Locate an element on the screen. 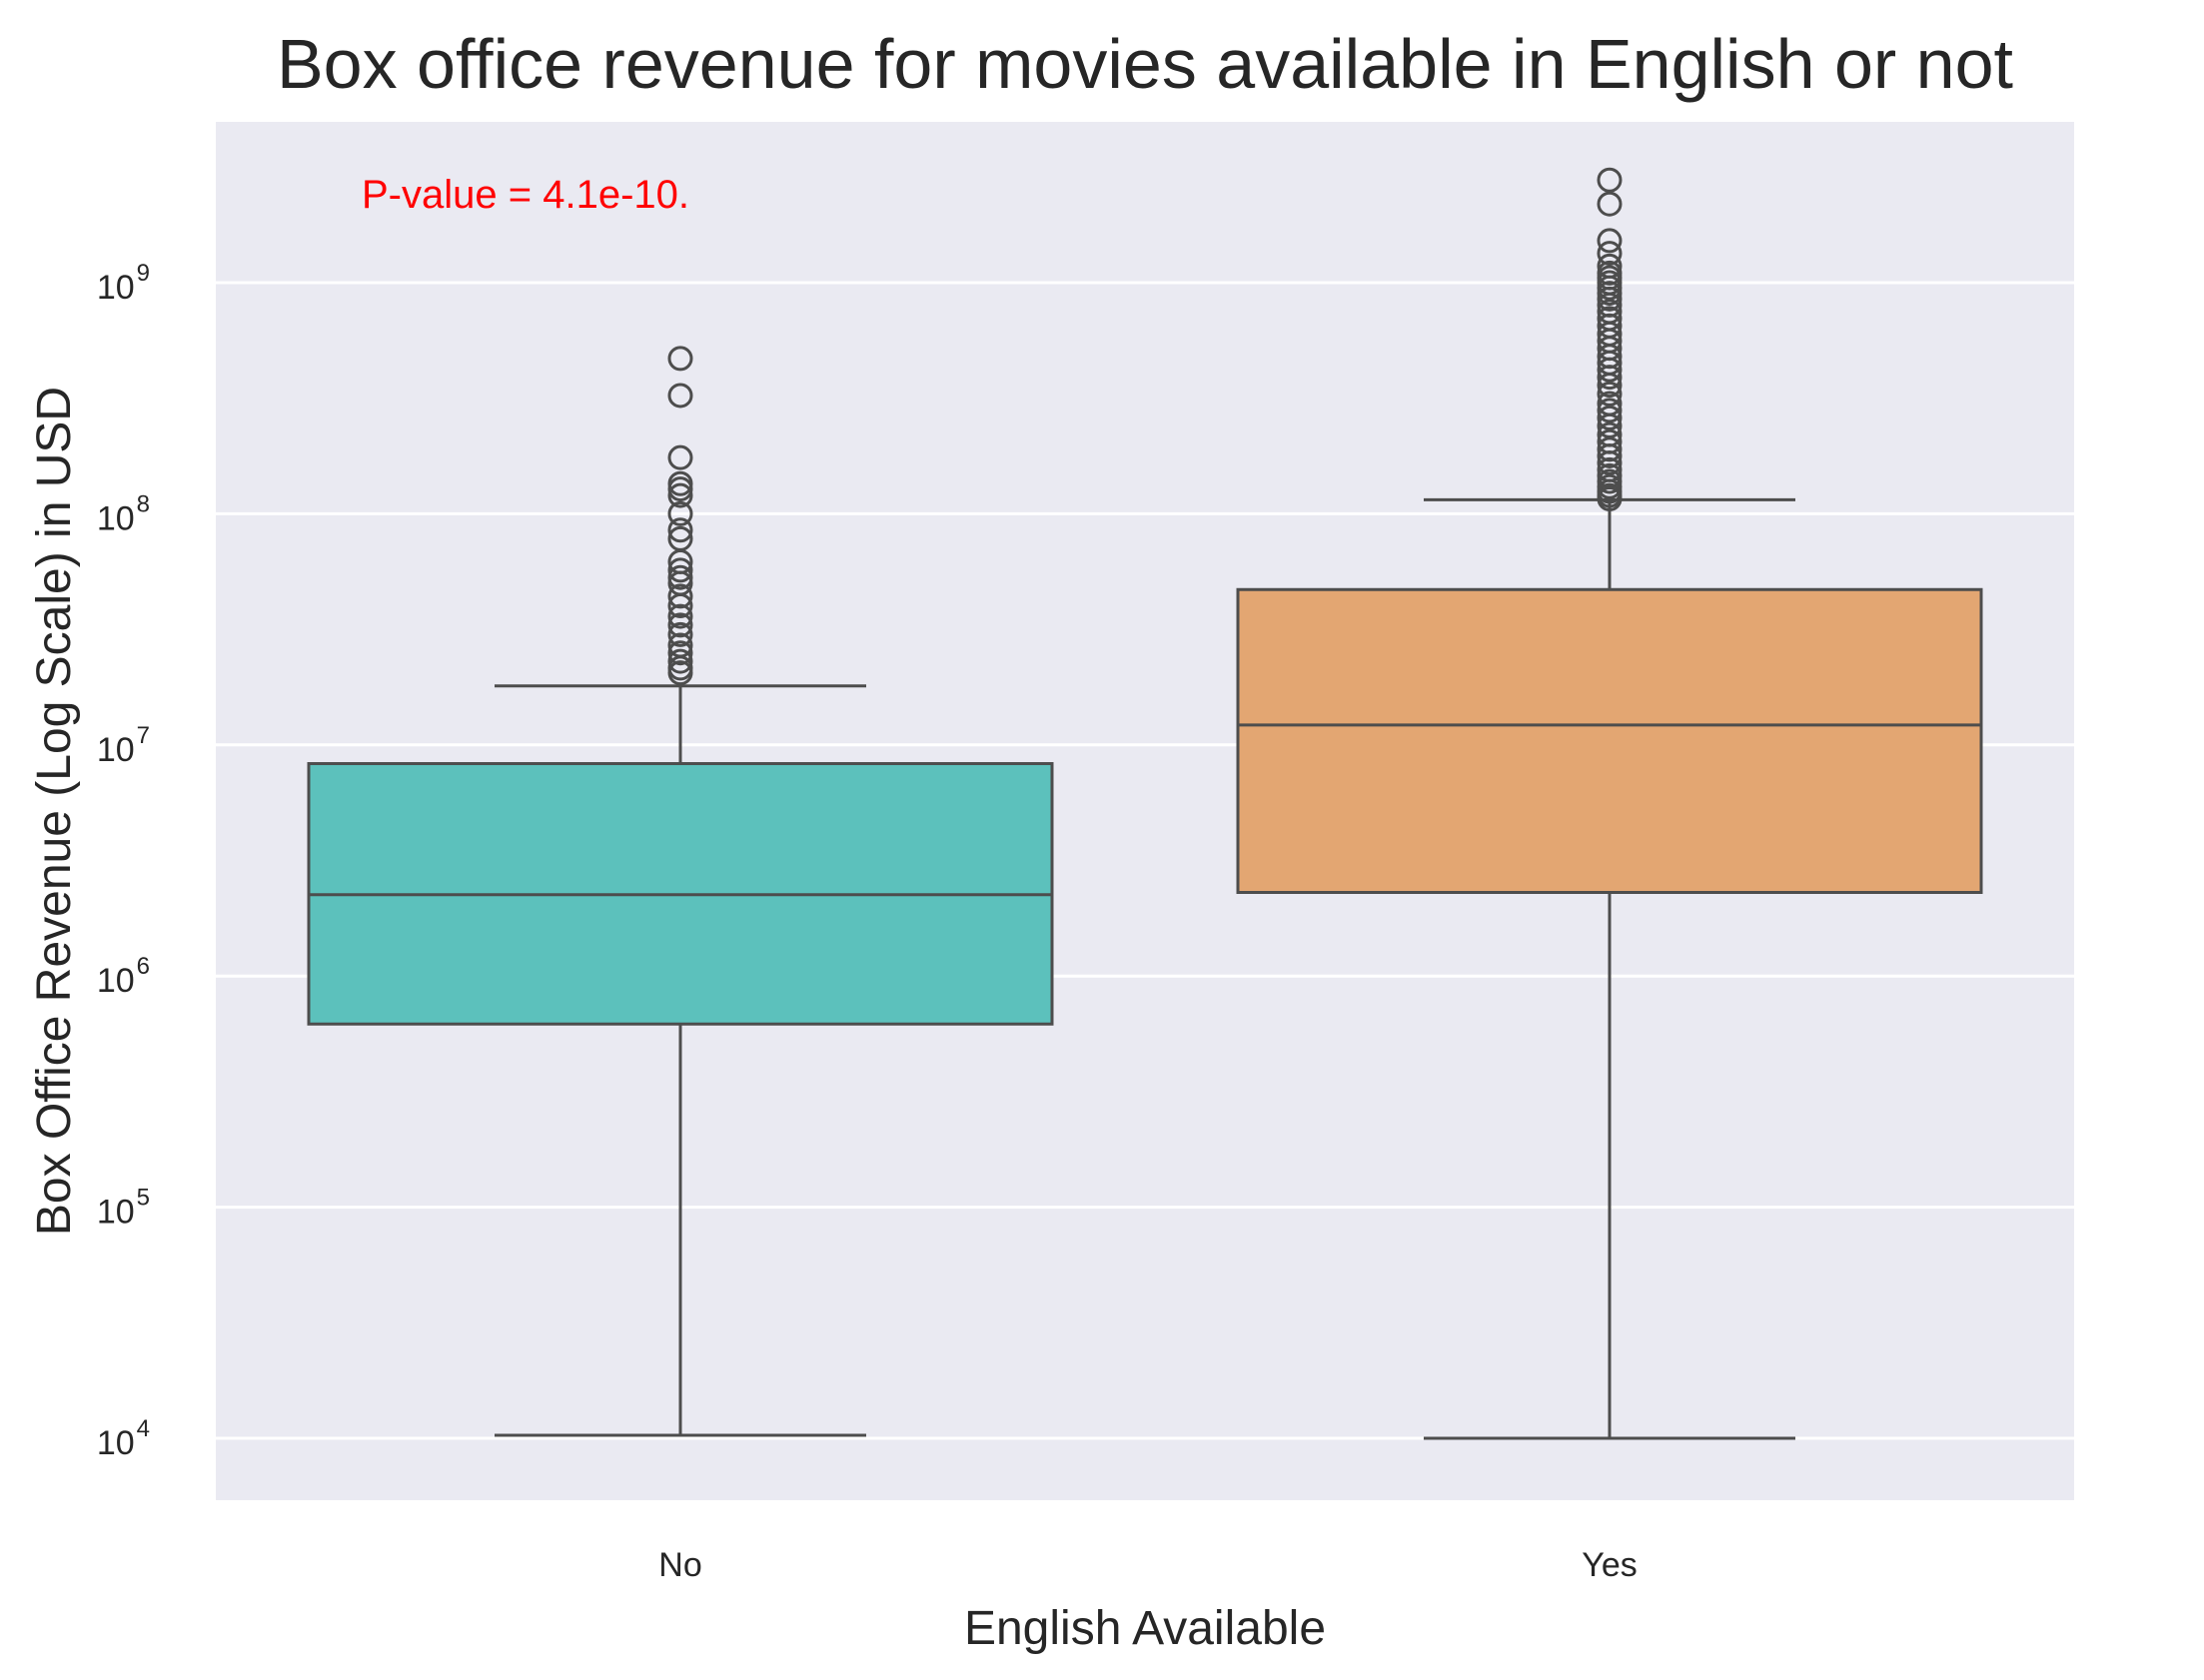  x-tick-label-yes: Yes is located at coordinates (1609, 1565).